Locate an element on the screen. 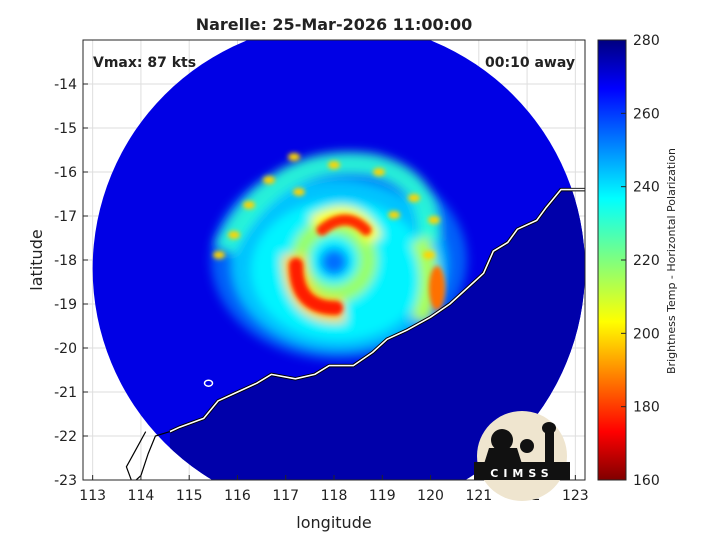  y-tick-label: -18 is located at coordinates (65, 261).